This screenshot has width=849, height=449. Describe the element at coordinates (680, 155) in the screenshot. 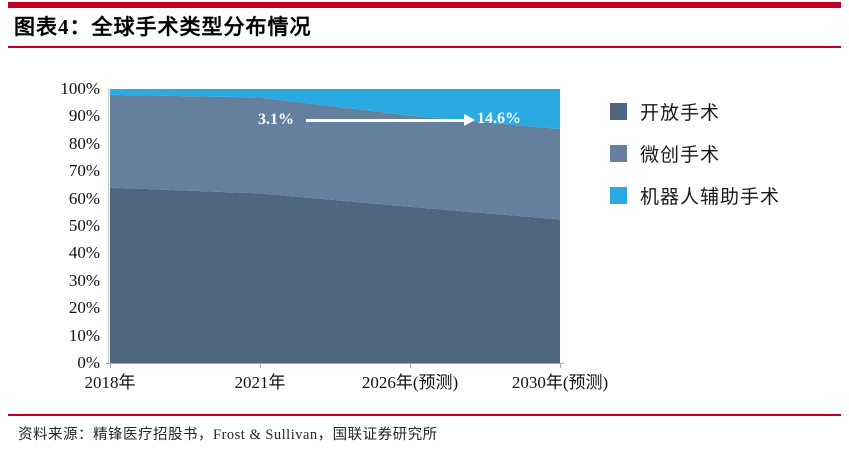

I see `legend-label: 微创手术` at that location.